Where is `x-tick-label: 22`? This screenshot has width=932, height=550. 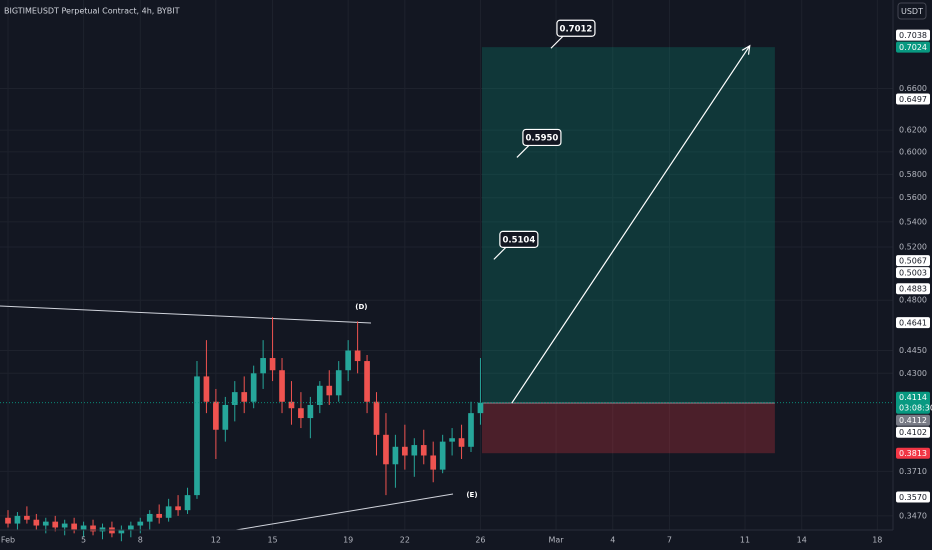 x-tick-label: 22 is located at coordinates (405, 540).